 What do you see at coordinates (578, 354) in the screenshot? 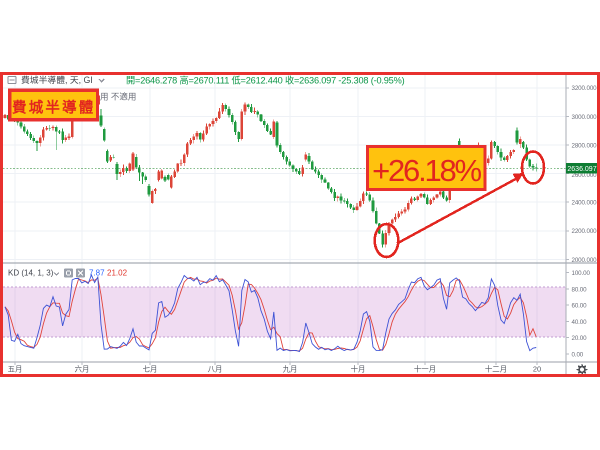
I see `svg-text: 0.00` at bounding box center [578, 354].